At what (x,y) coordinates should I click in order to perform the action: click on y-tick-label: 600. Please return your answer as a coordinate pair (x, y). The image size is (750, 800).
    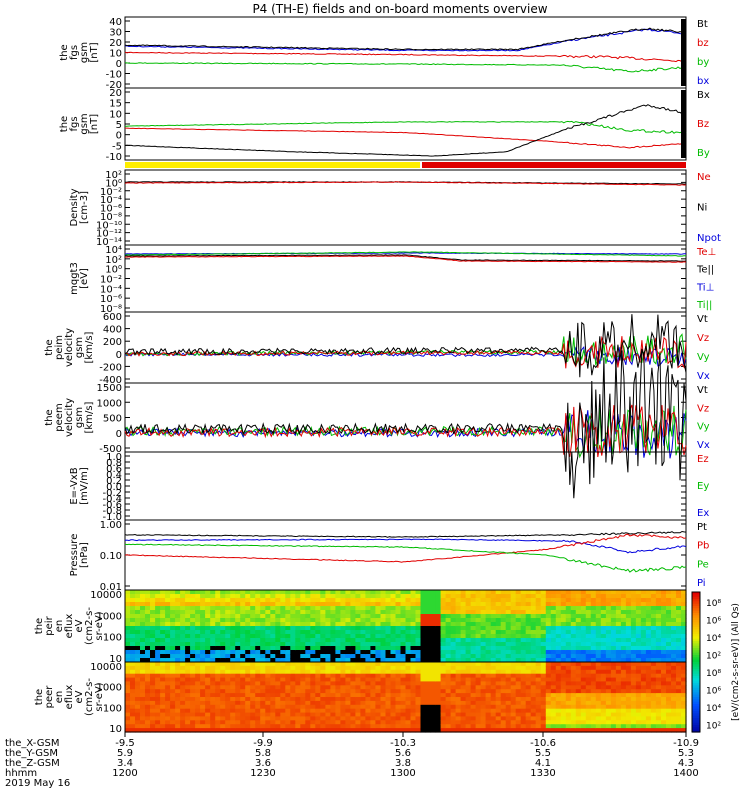
    Looking at the image, I should click on (112, 317).